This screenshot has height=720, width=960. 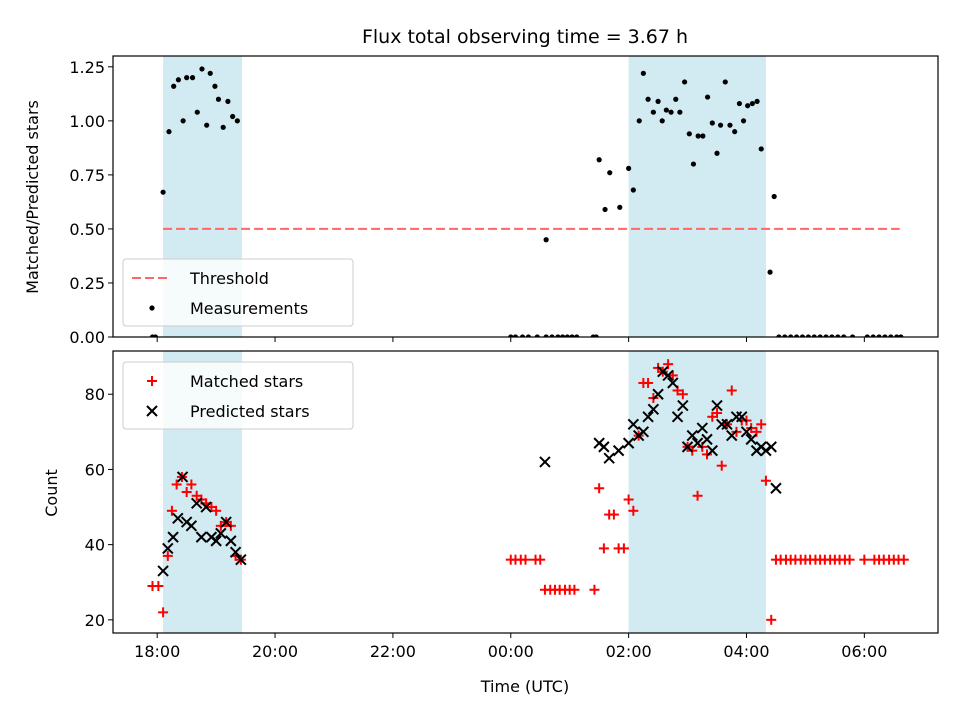 What do you see at coordinates (246, 381) in the screenshot?
I see `legend-label: Matched stars` at bounding box center [246, 381].